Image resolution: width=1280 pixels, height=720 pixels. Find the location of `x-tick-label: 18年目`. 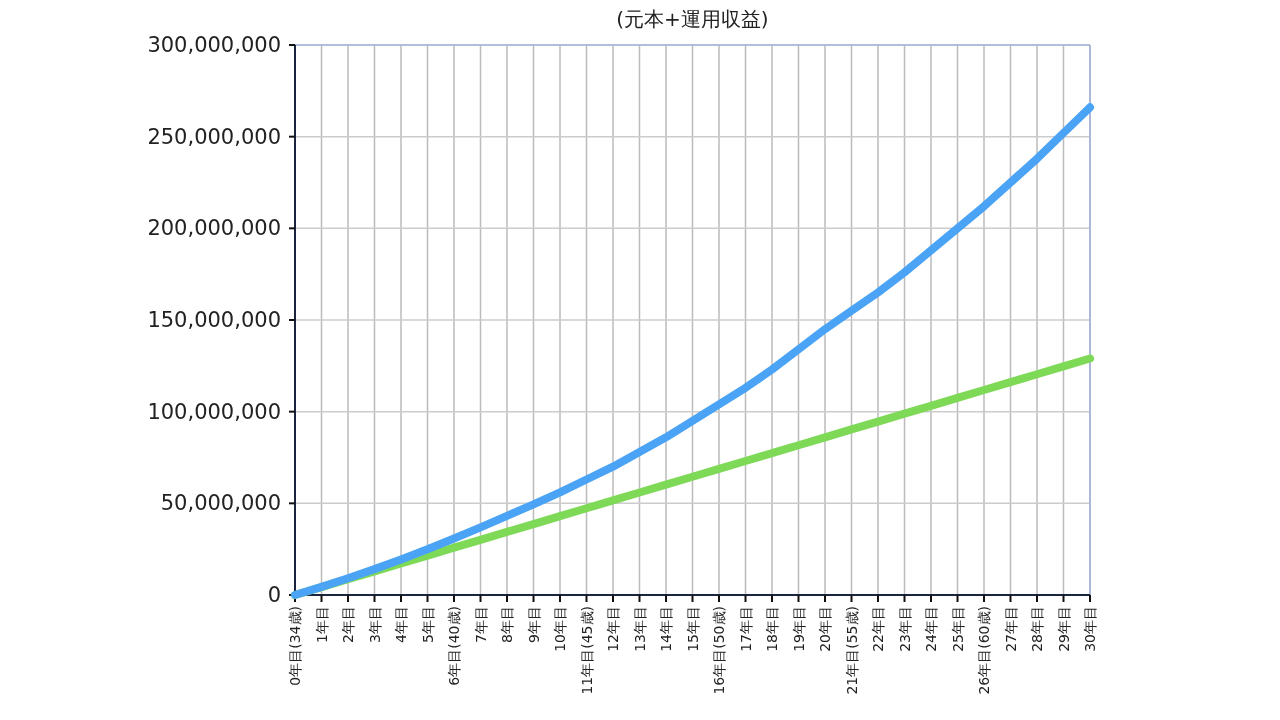

x-tick-label: 18年目 is located at coordinates (772, 629).